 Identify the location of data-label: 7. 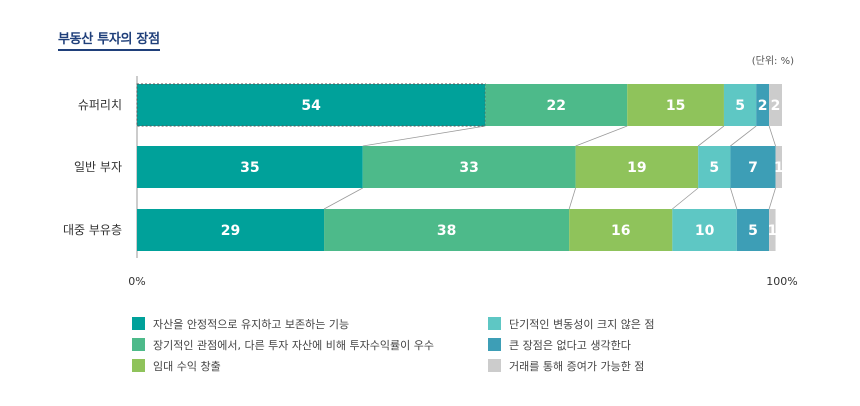
(753, 168).